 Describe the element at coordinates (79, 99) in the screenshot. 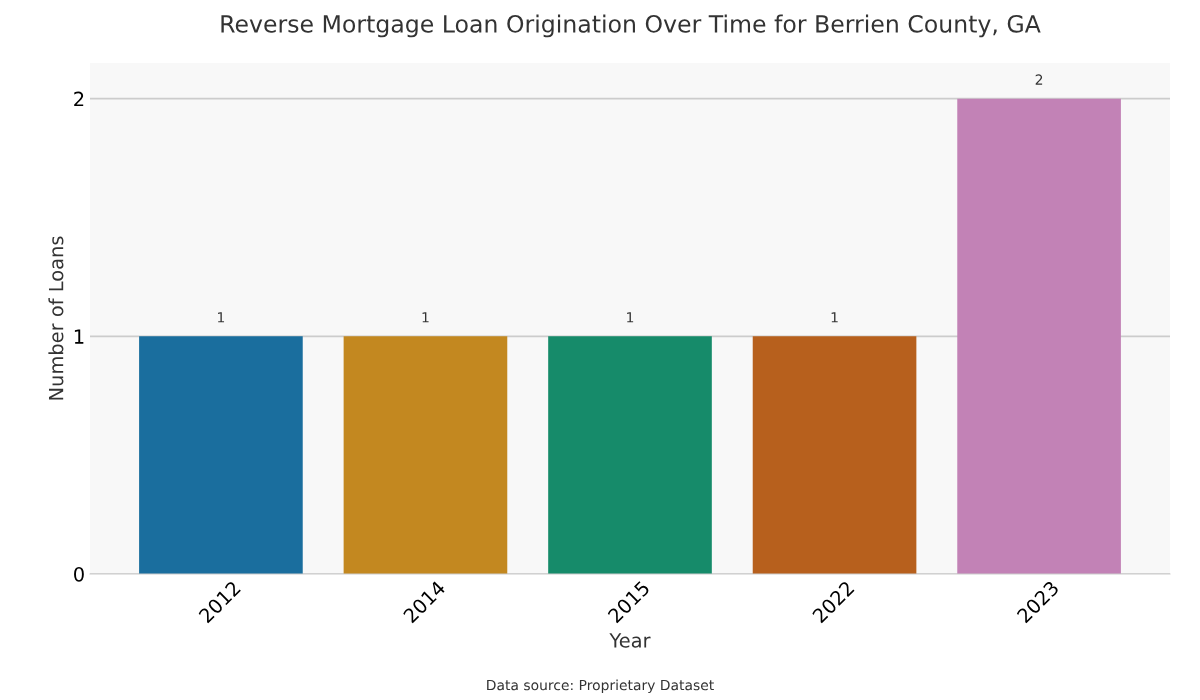

I see `y-tick-label: 2` at that location.